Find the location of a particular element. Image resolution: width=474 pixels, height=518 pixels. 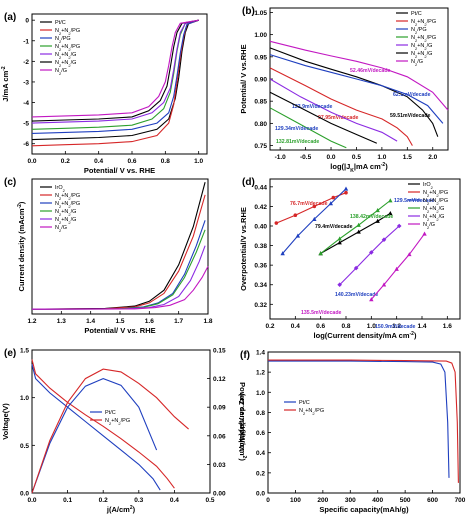

x-axis-title: log(Current density/mA cm-2) is located at coordinates (365, 335).